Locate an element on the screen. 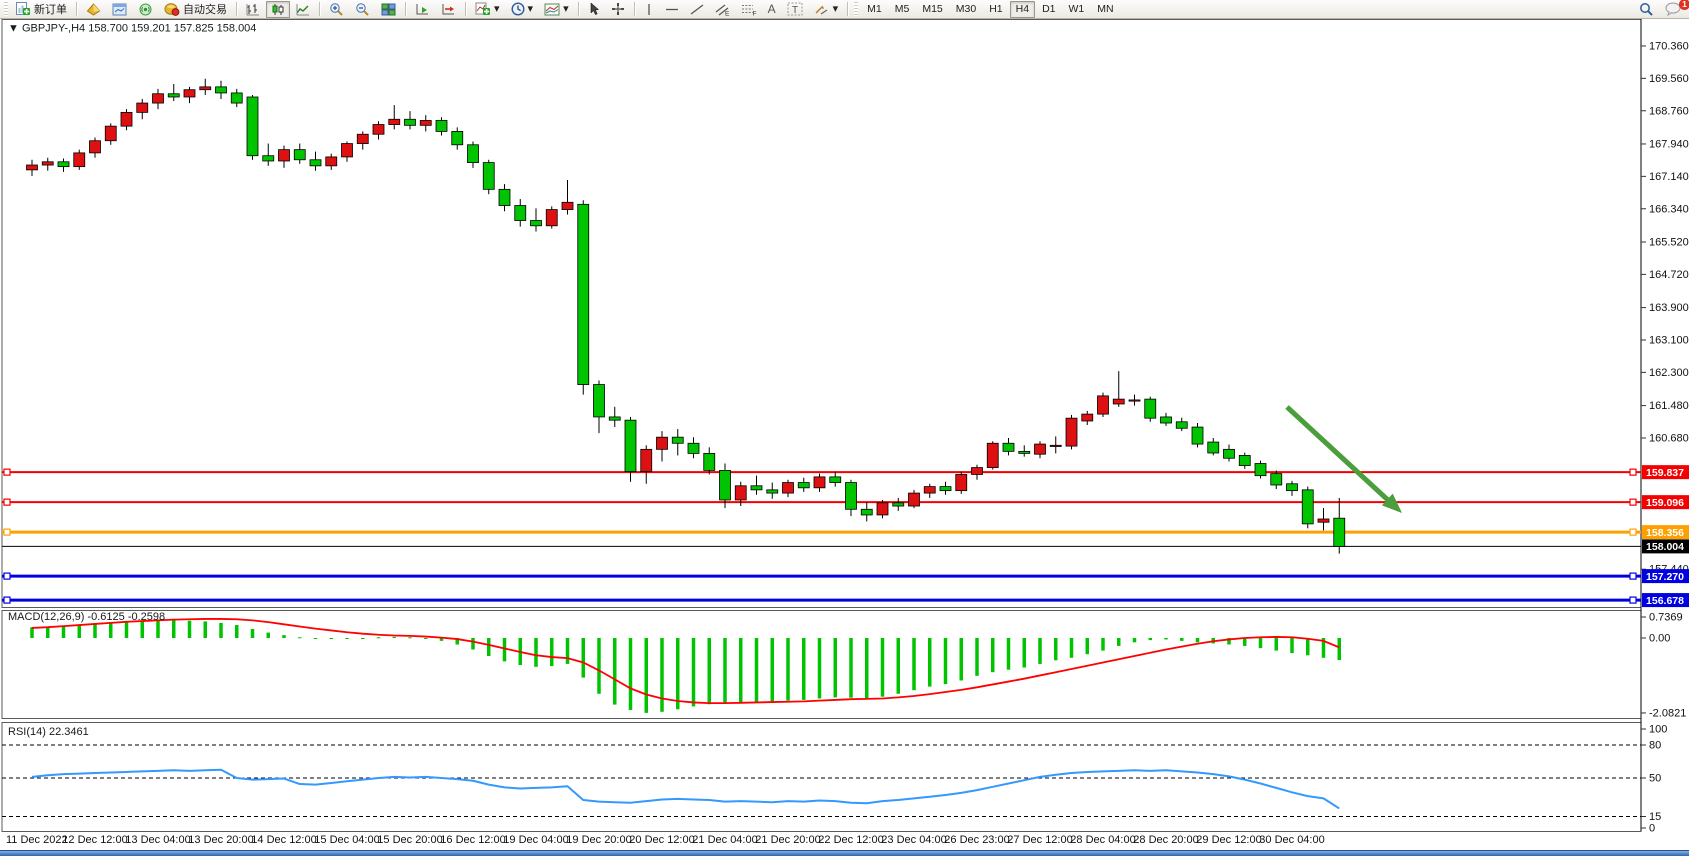 This screenshot has height=856, width=1689. macd-tick: 0.00 is located at coordinates (1659, 639).